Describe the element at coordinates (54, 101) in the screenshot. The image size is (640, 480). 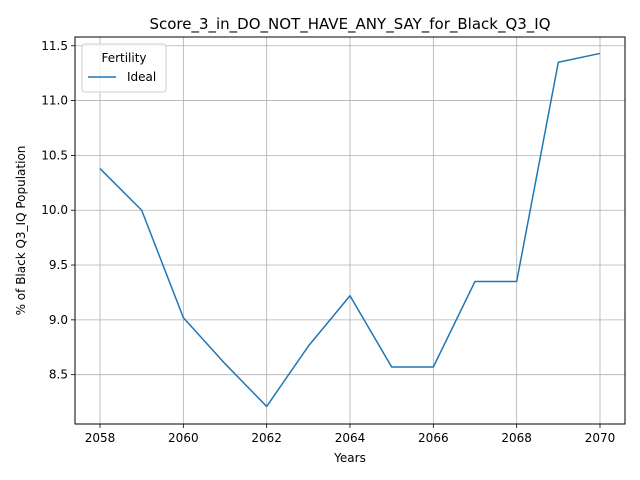
I see `y-tick-label: 11.0` at that location.